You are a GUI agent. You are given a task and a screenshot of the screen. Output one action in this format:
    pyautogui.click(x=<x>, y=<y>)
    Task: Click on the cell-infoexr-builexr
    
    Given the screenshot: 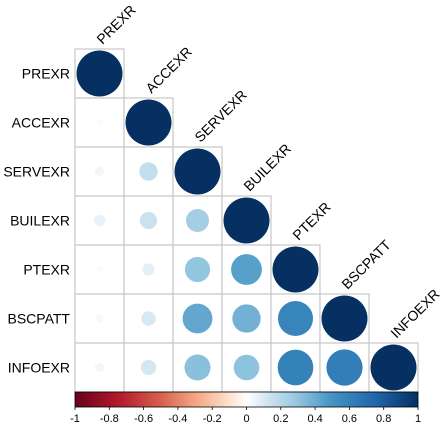 What is the action you would take?
    pyautogui.click(x=246, y=367)
    